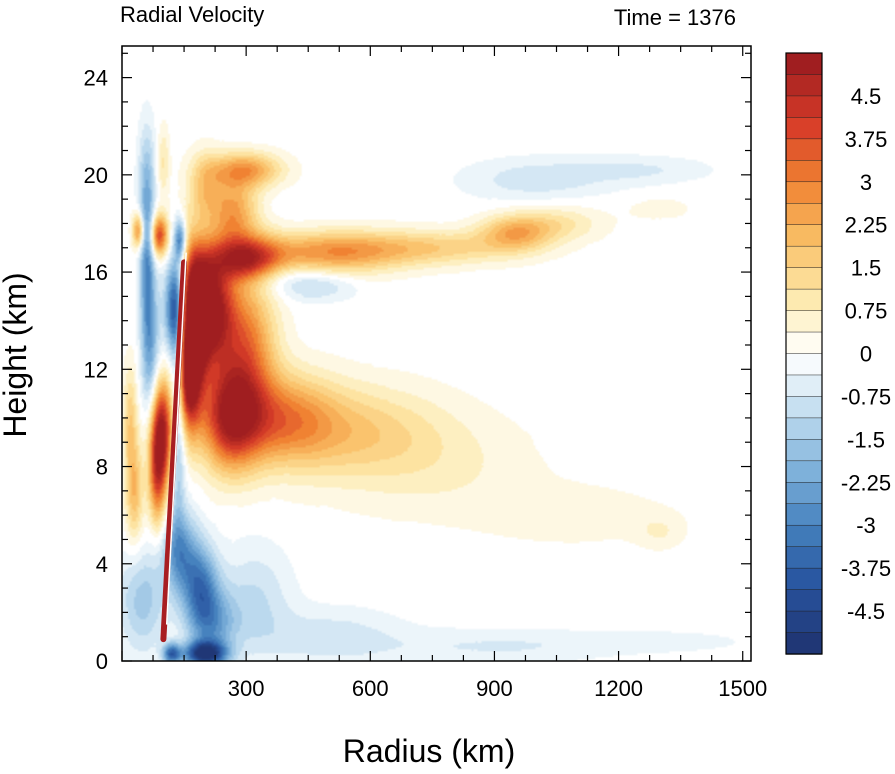 This screenshot has width=895, height=774. I want to click on y-tick-label: 24, so click(96, 78).